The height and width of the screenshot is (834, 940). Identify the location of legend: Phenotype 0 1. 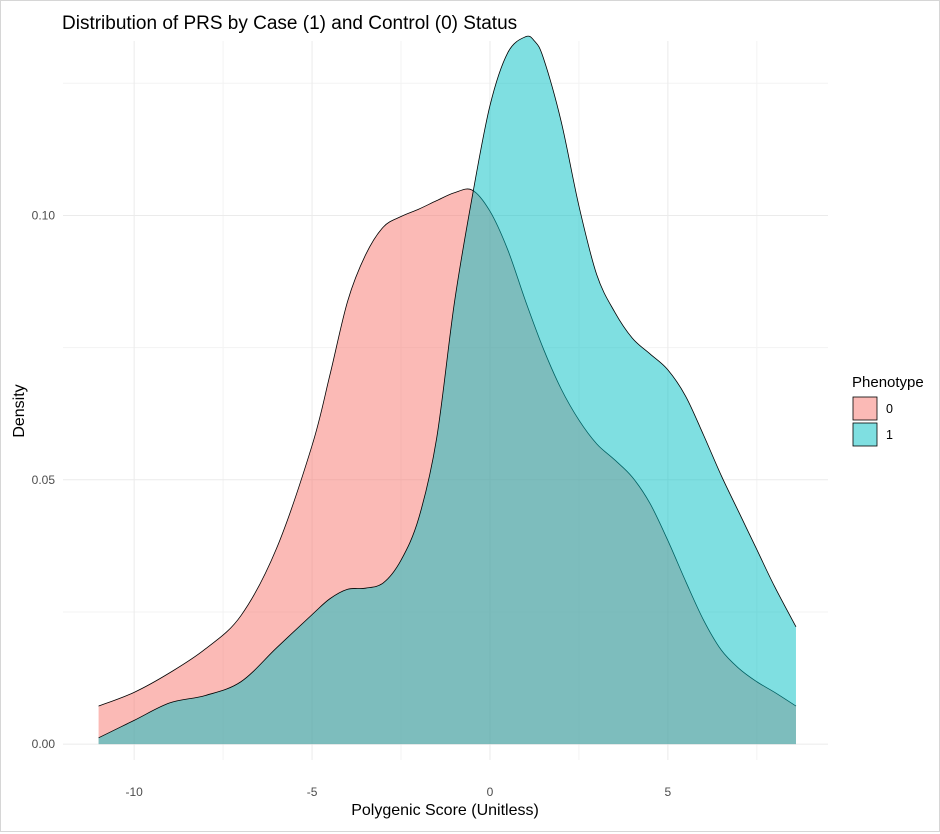
(888, 410).